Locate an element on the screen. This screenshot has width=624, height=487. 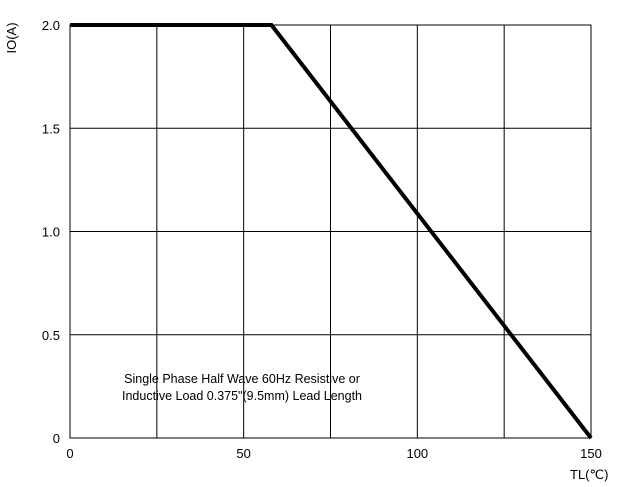
y-tick-label: 0 is located at coordinates (56, 438).